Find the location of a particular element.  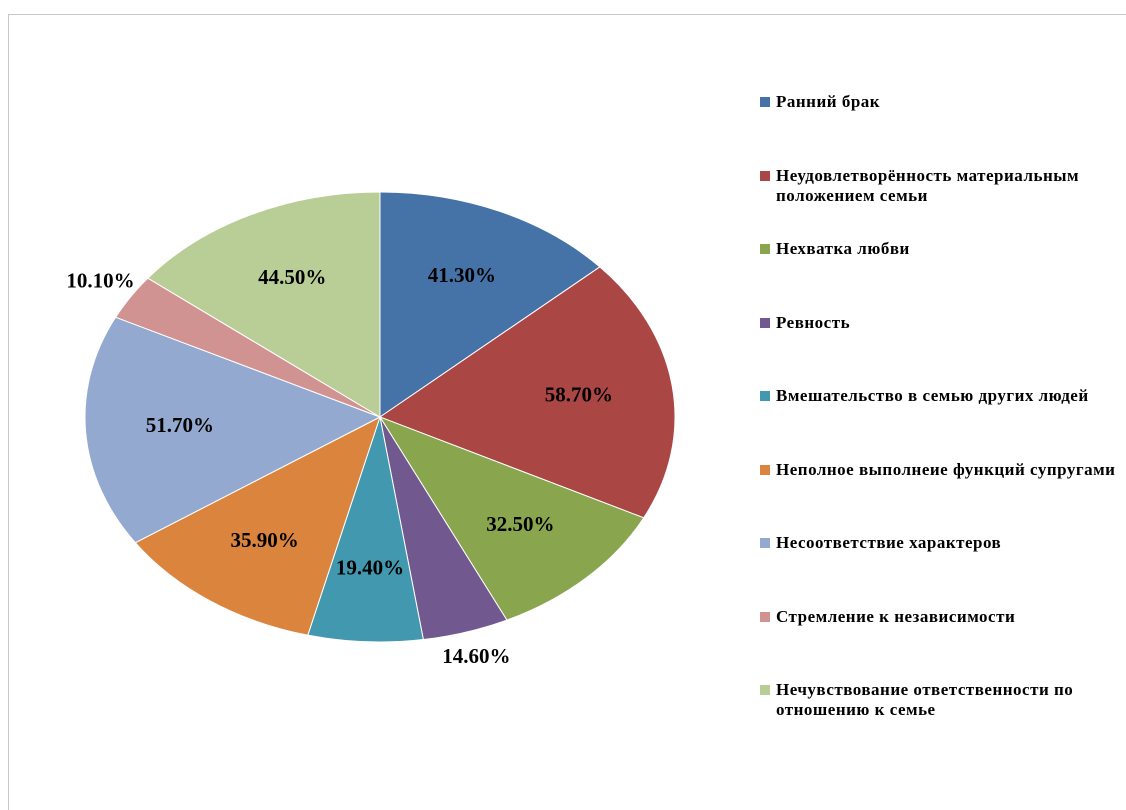

legend-label: Несоответствие характеров is located at coordinates (889, 542).